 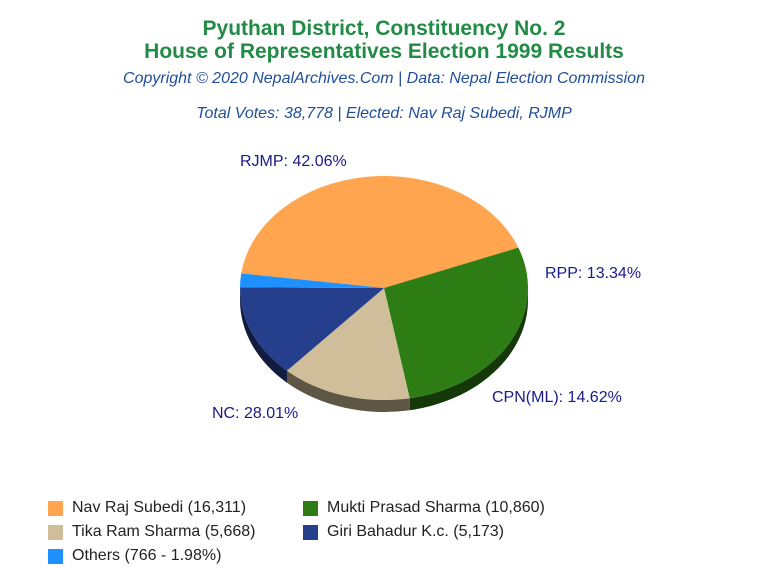 What do you see at coordinates (557, 397) in the screenshot?
I see `slice-label-cpn-ml: CPN(ML): 14.62%` at bounding box center [557, 397].